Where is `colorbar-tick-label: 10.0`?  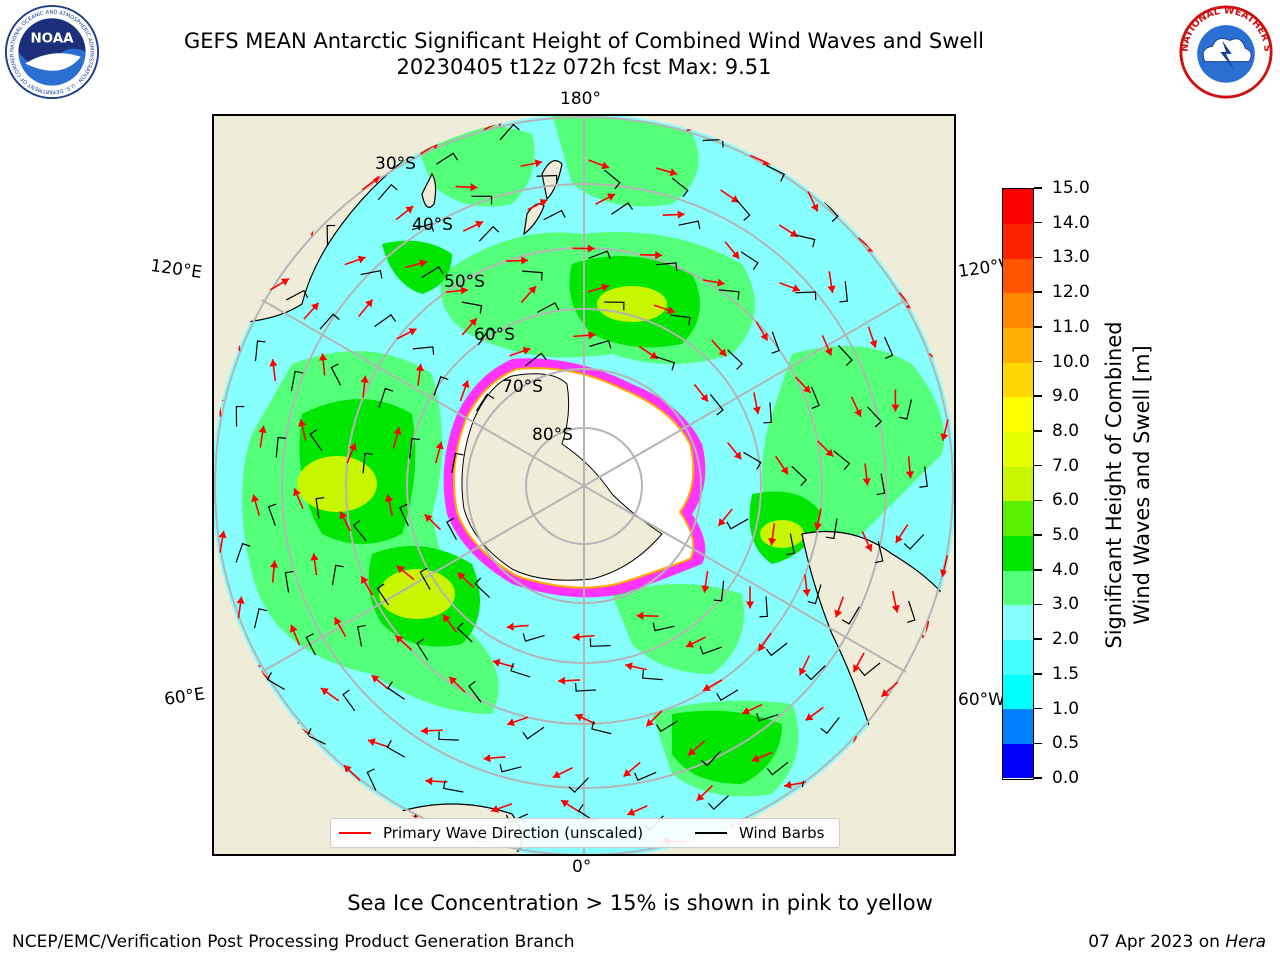
colorbar-tick-label: 10.0 is located at coordinates (1071, 361).